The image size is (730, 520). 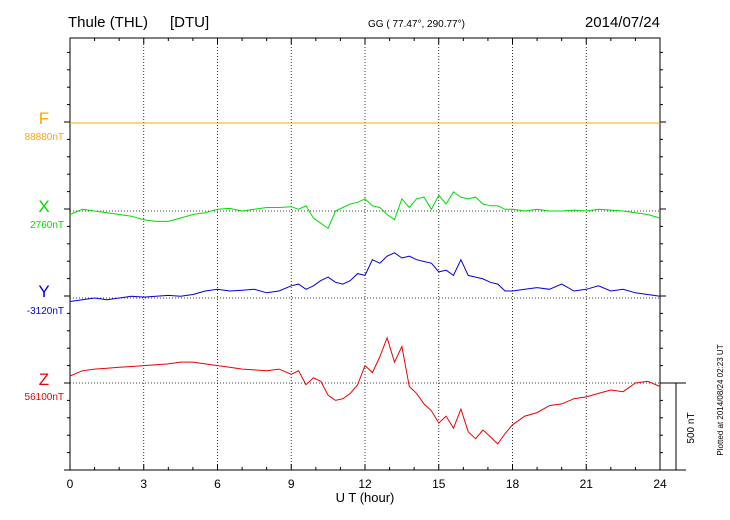 What do you see at coordinates (44, 256) in the screenshot?
I see `series-labels: F 88880nT X 2760nT Y -3120nT Z 56100nT` at bounding box center [44, 256].